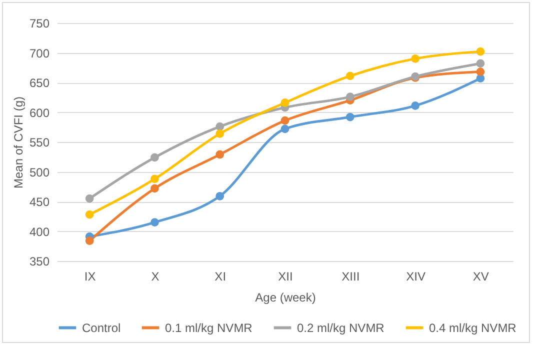 The height and width of the screenshot is (347, 534). What do you see at coordinates (39, 261) in the screenshot?
I see `y-tick-label: 350` at bounding box center [39, 261].